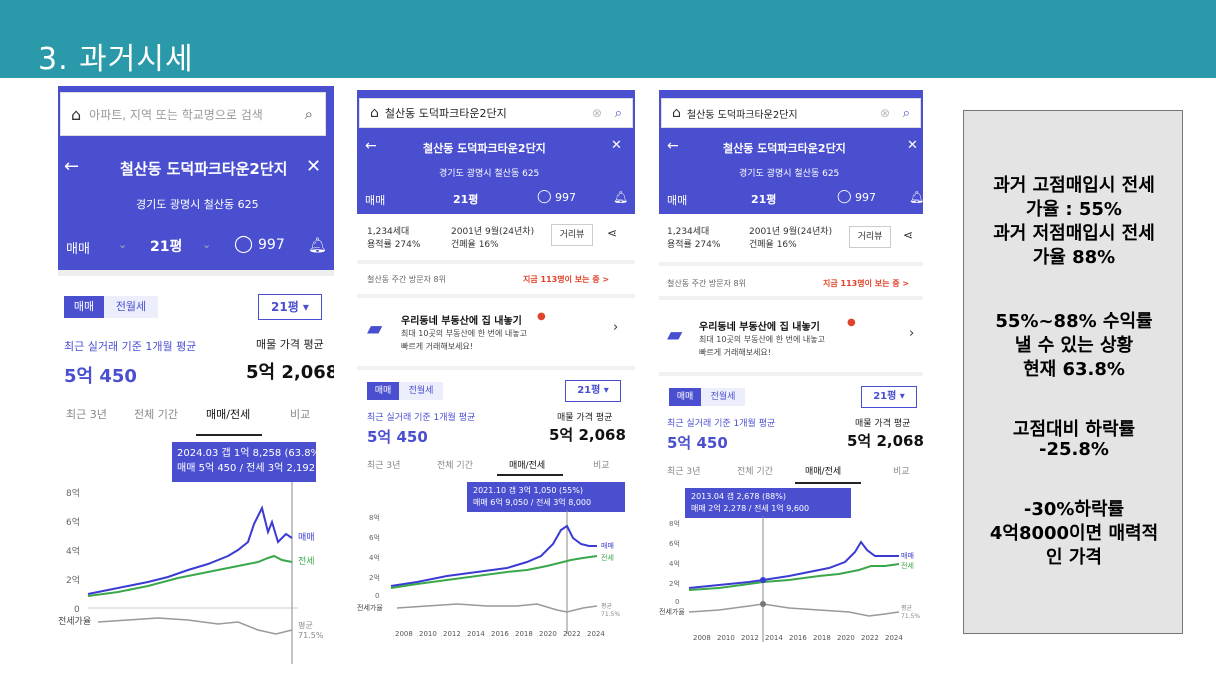  I want to click on promo-desc-2: 빠르게 거래해보세요!, so click(735, 352).